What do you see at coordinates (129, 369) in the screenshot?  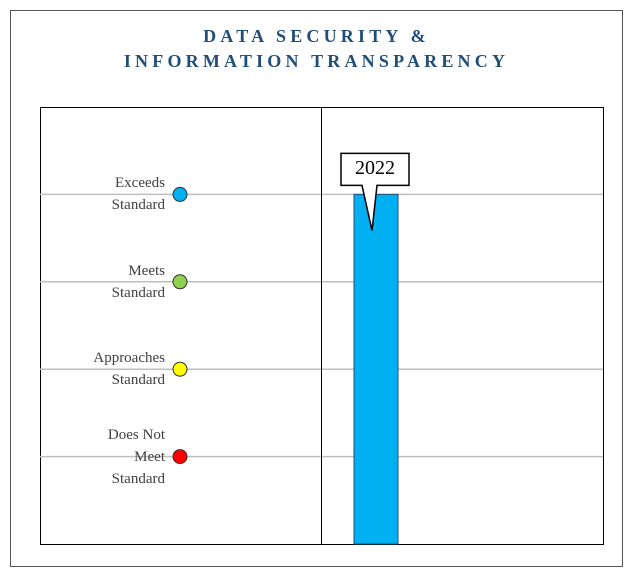 I see `y-tick-label: Approaches Standard` at bounding box center [129, 369].